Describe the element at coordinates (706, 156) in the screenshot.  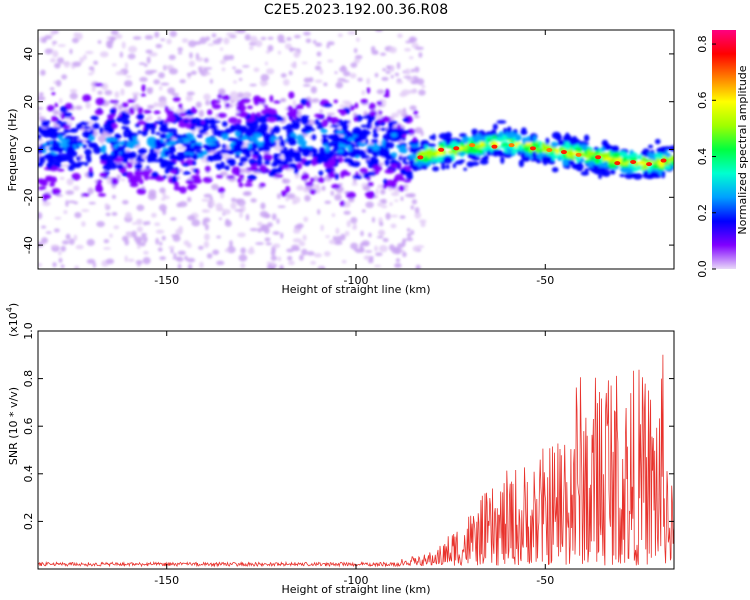
I see `colorbar-axes: 0.0 0.2 0.4 0.6 0.8` at that location.